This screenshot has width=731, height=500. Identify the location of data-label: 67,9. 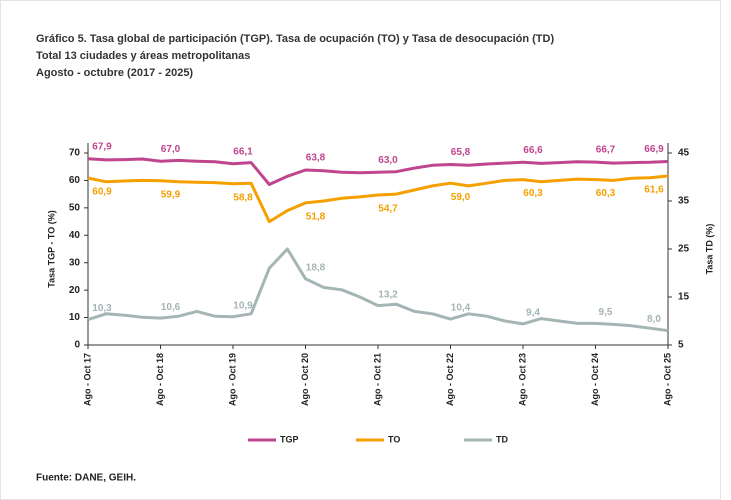
(102, 146).